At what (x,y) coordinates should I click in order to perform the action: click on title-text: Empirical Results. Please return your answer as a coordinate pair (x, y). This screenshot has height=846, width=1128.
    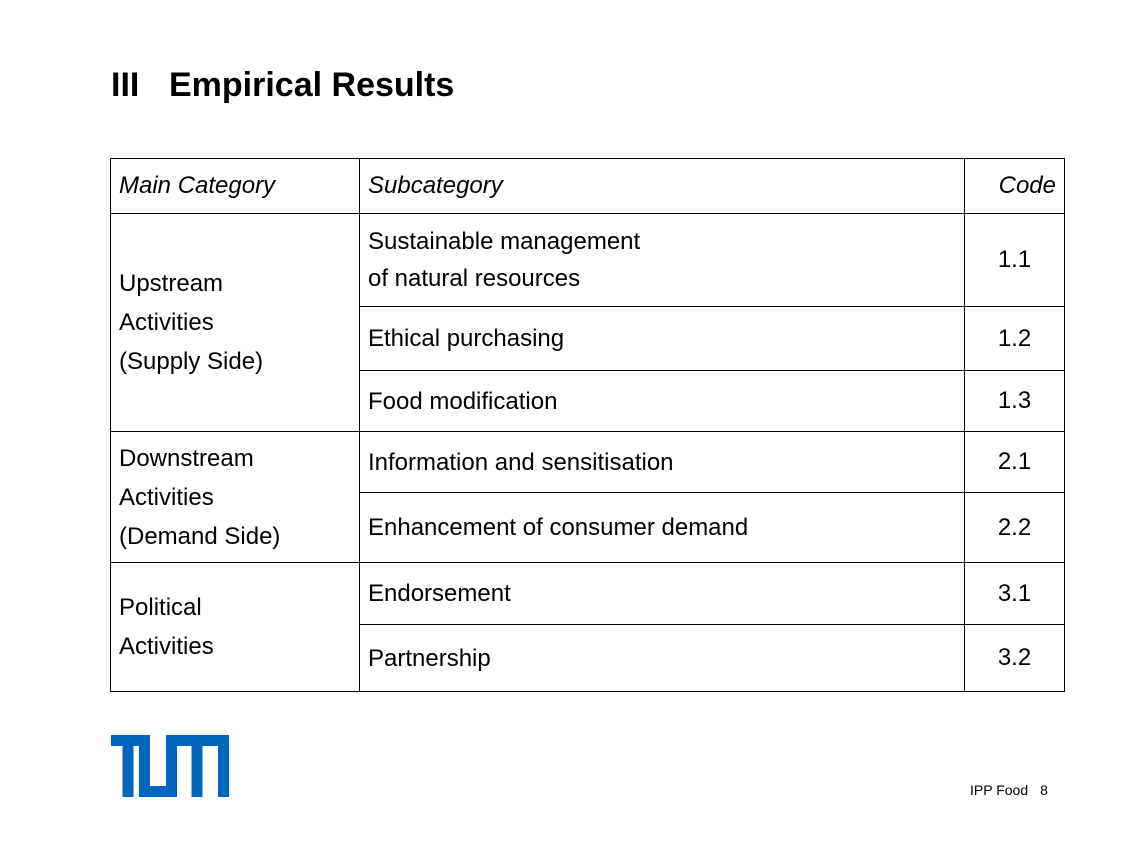
    Looking at the image, I should click on (312, 85).